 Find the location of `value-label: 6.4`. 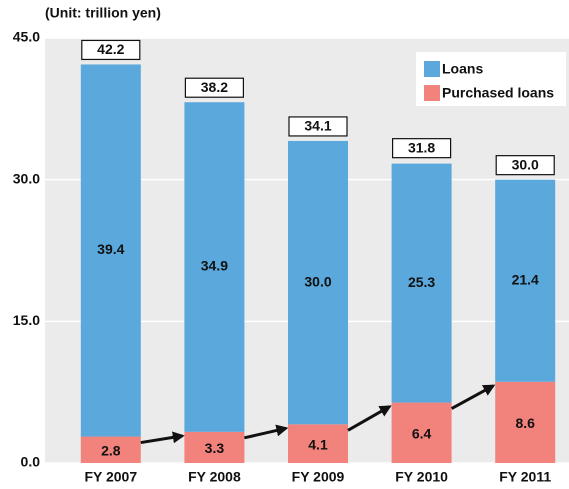

value-label: 6.4 is located at coordinates (422, 433).